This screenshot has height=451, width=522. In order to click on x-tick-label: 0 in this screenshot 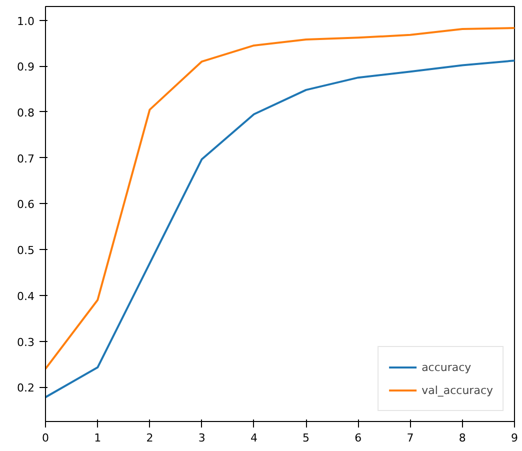, I will do `click(45, 438)`.